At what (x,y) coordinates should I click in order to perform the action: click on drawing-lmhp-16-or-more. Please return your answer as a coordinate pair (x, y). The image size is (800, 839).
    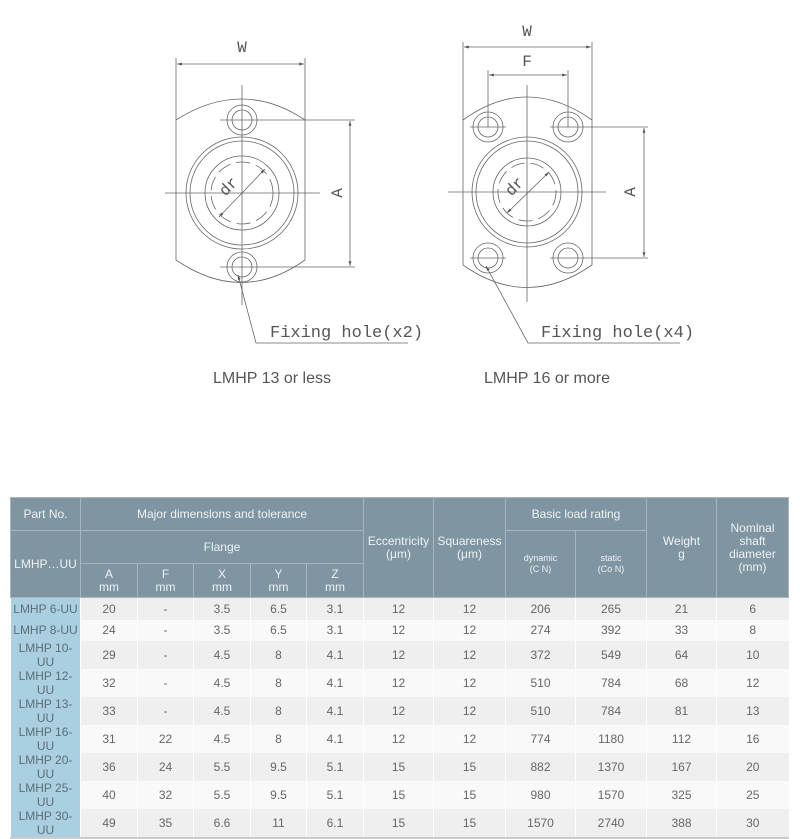
    Looking at the image, I should click on (564, 193).